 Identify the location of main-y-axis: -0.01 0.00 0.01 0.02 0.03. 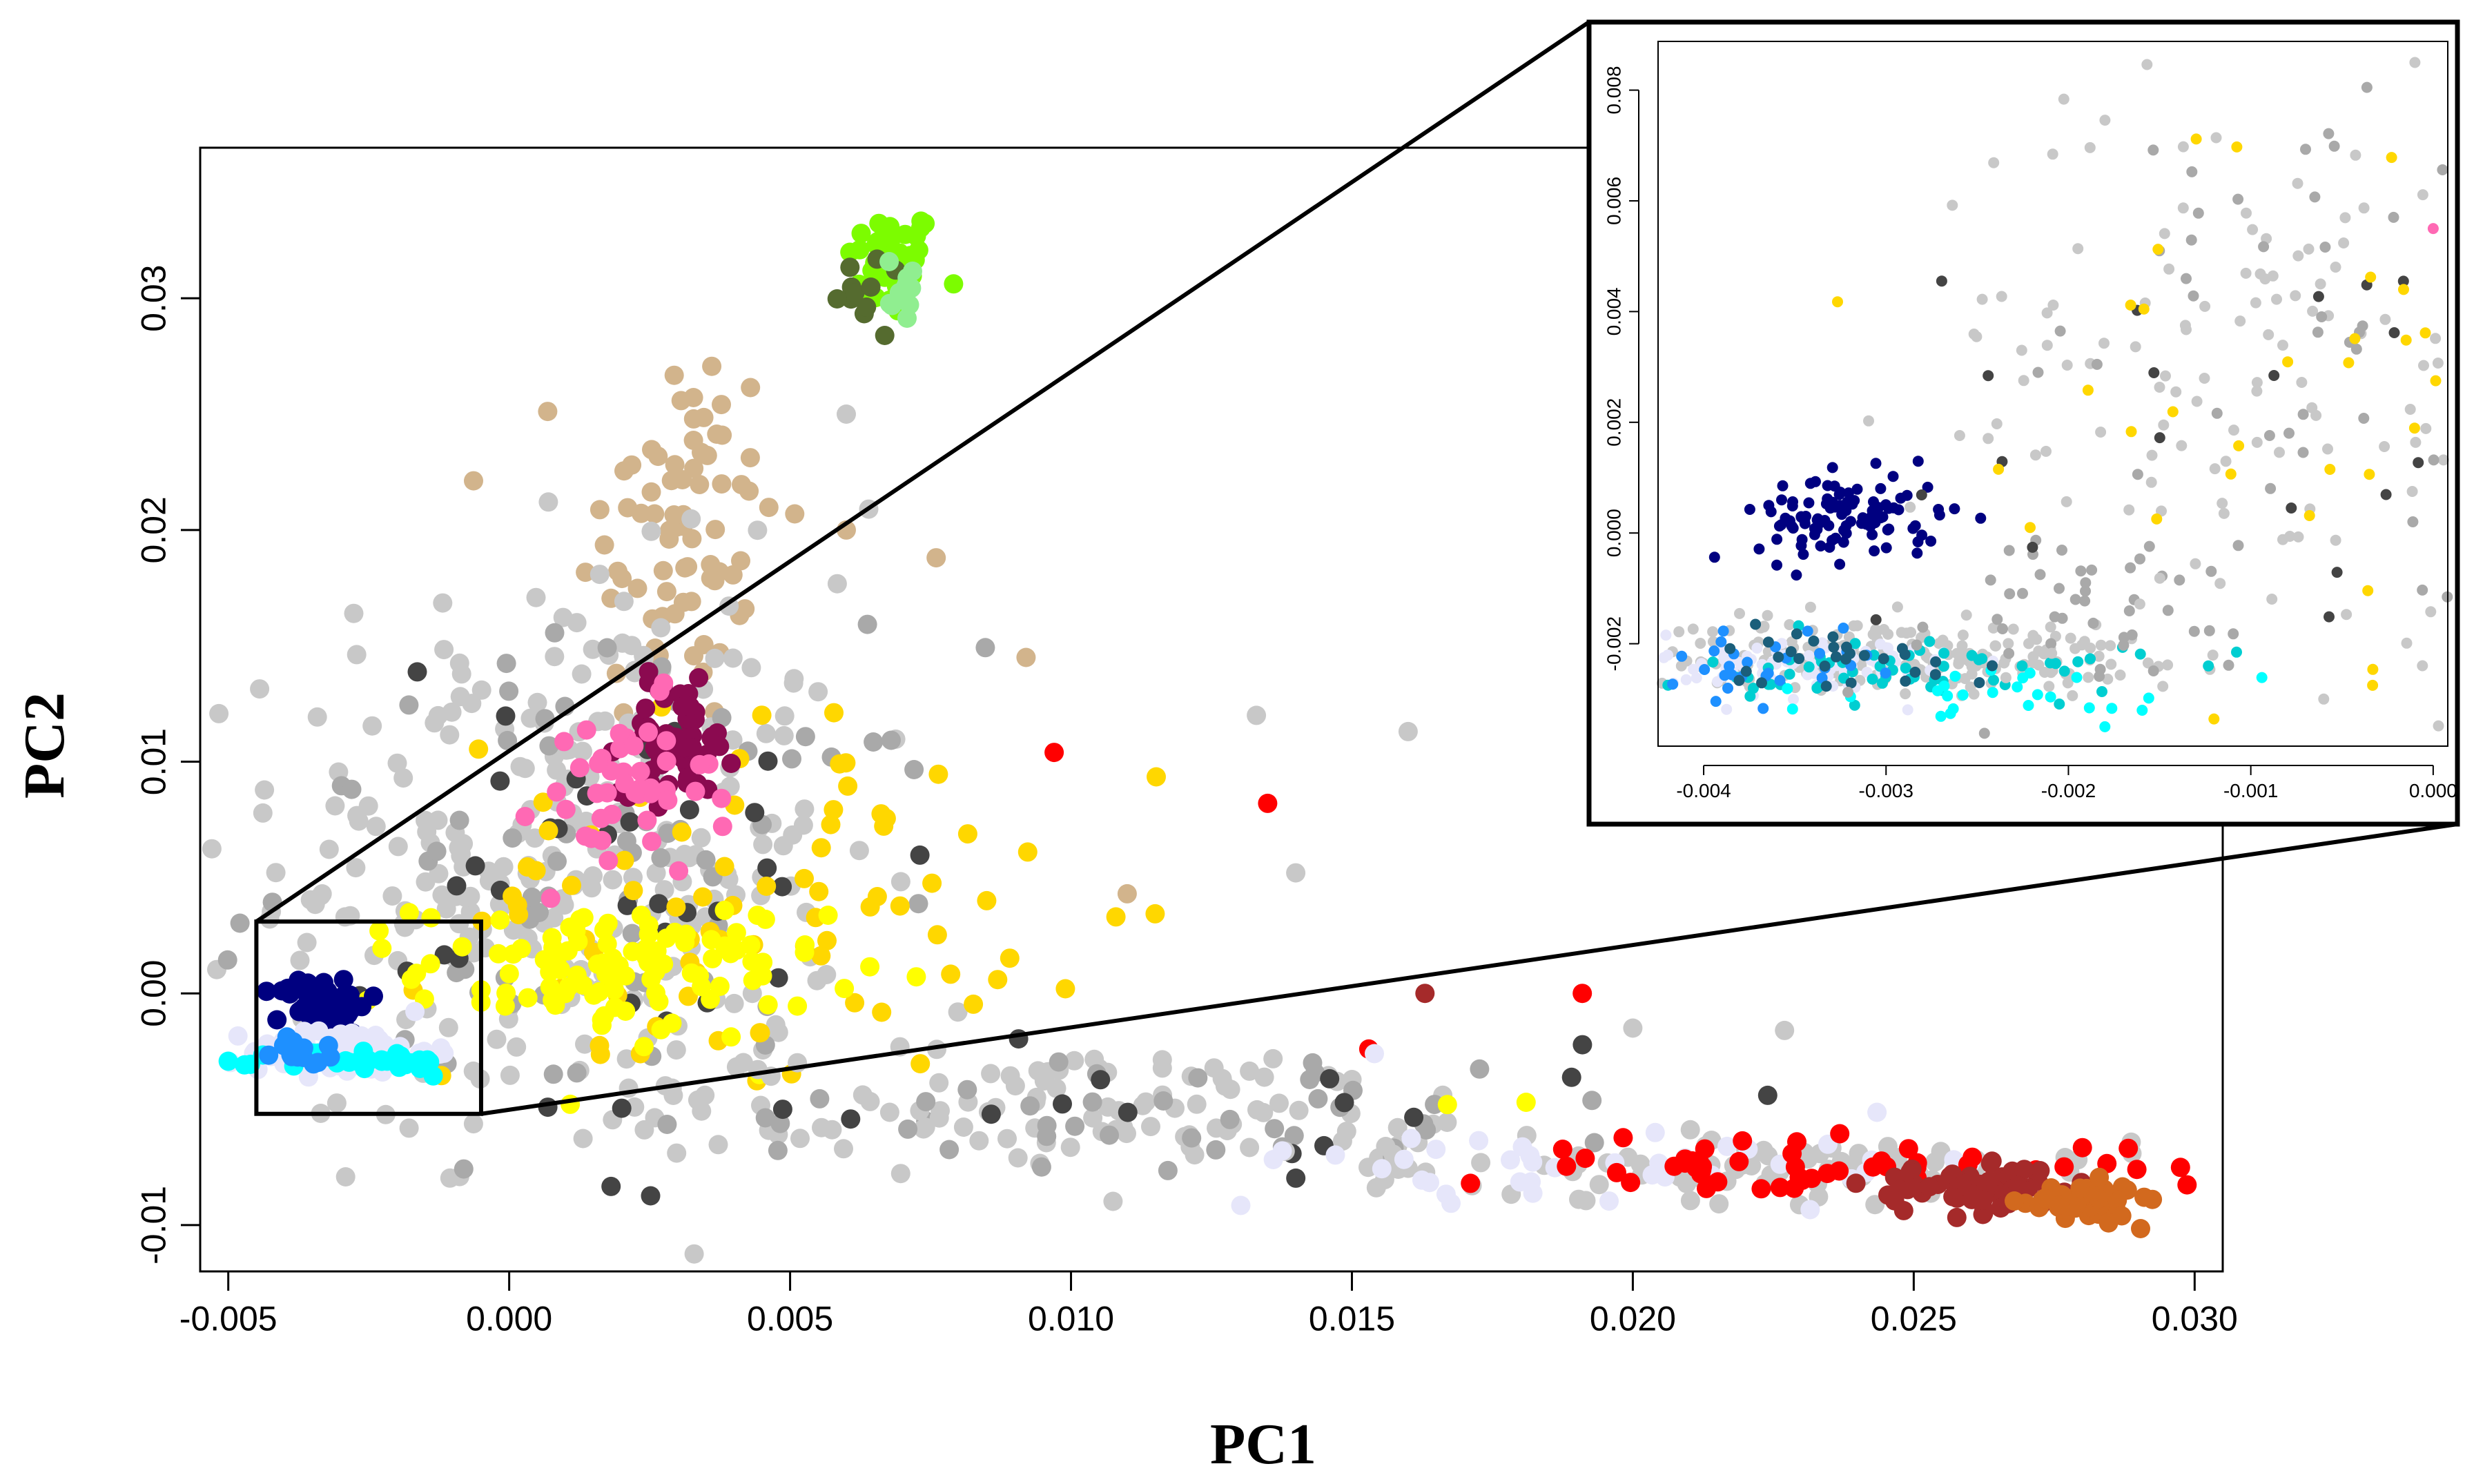
(168, 765).